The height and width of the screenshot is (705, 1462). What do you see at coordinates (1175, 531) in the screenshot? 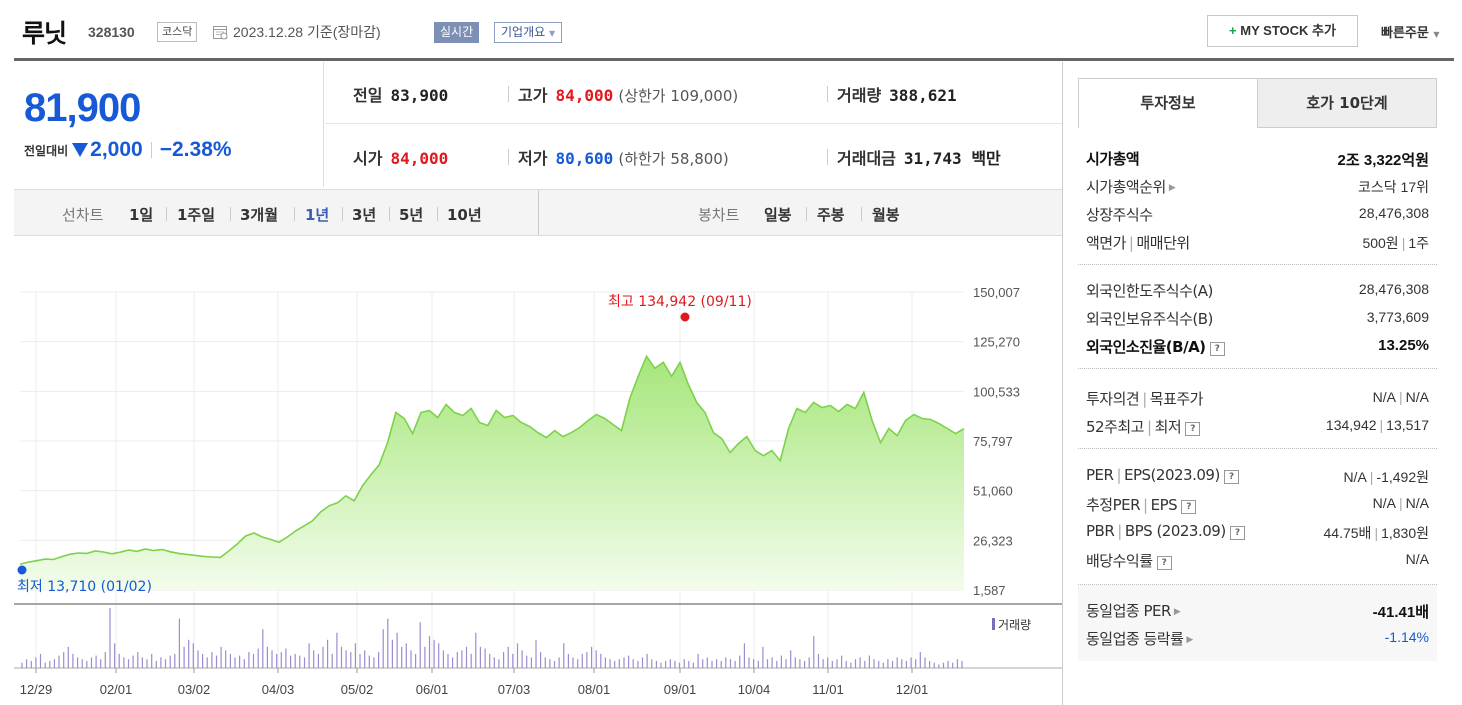
I see `bps-text: BPS (2023.09)` at bounding box center [1175, 531].